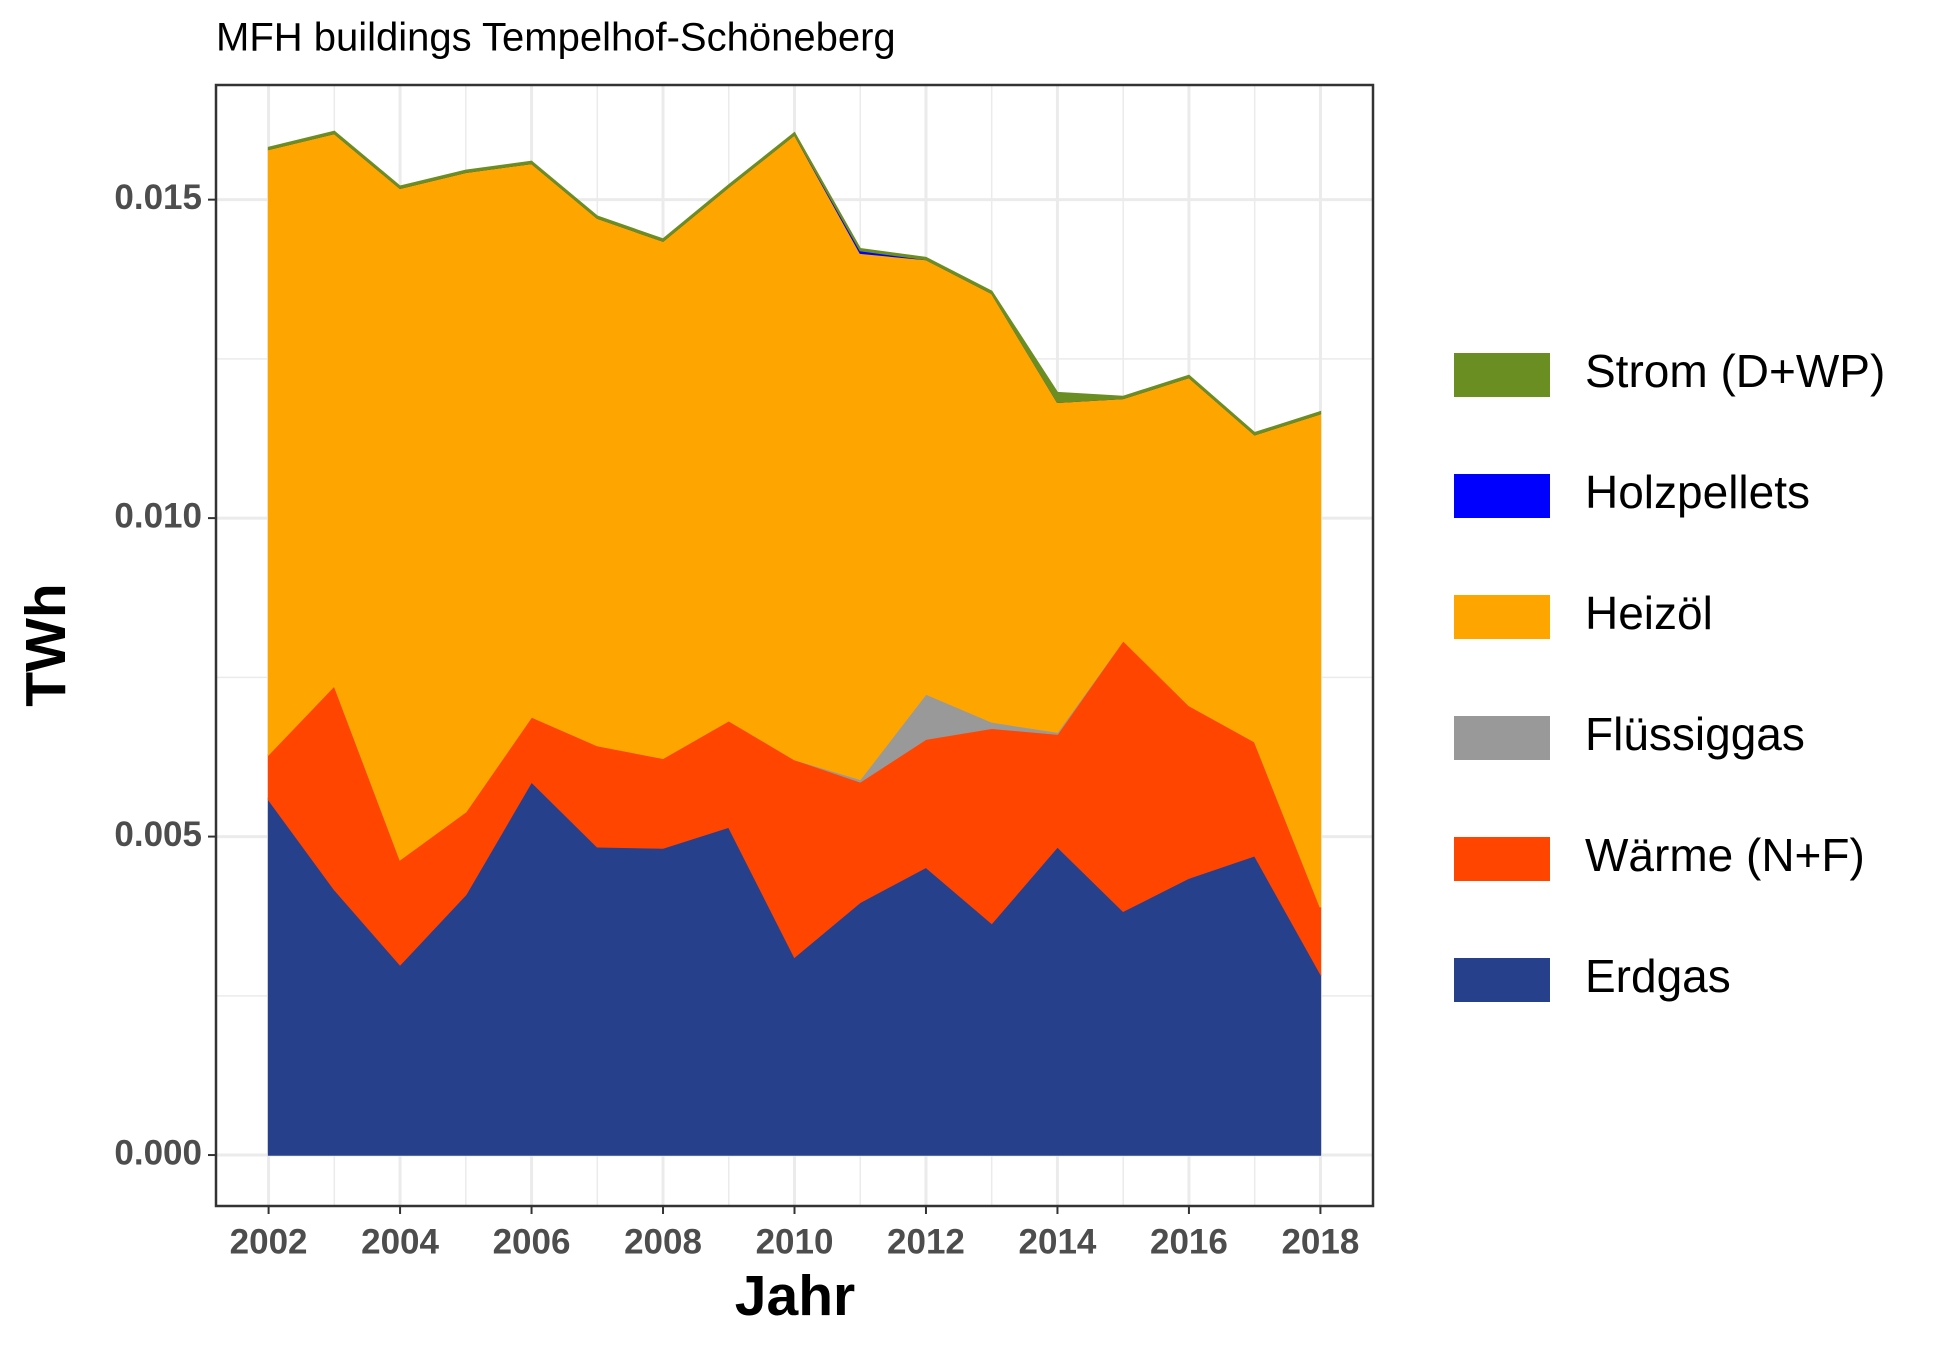  Describe the element at coordinates (46, 644) in the screenshot. I see `y-axis-title: TWh` at that location.